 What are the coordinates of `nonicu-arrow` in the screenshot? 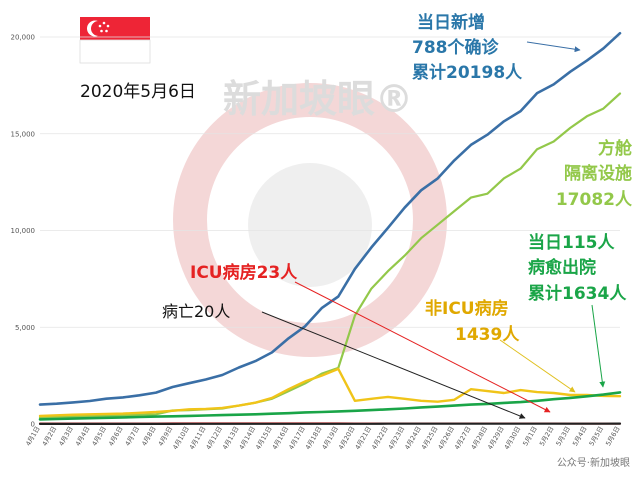 It's located at (537, 366).